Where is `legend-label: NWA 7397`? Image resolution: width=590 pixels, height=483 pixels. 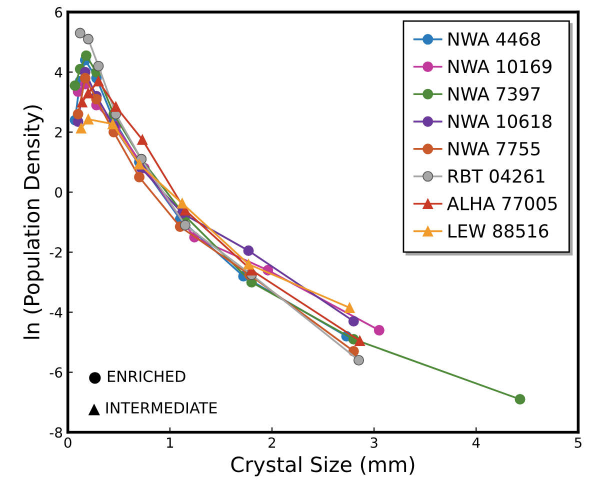
legend-label: NWA 7397 is located at coordinates (494, 94).